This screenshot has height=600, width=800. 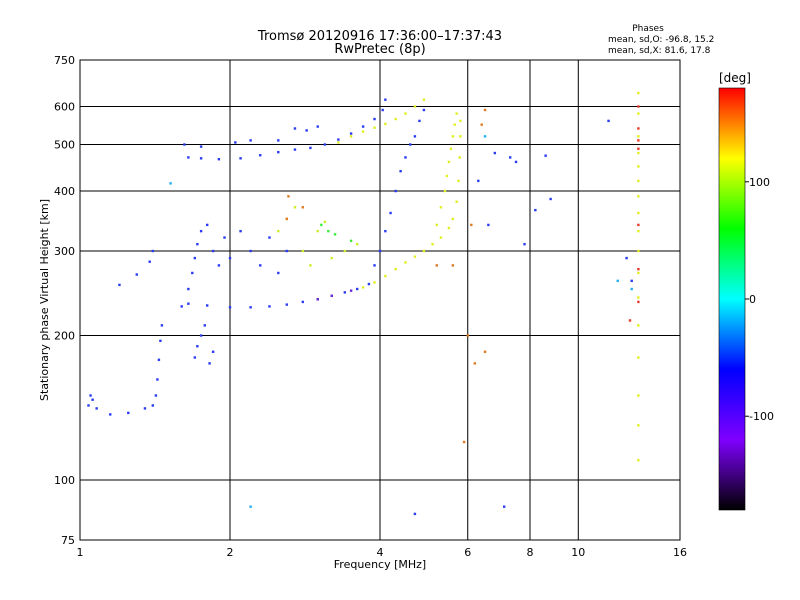 What do you see at coordinates (64, 60) in the screenshot?
I see `y-tick-label: 750` at bounding box center [64, 60].